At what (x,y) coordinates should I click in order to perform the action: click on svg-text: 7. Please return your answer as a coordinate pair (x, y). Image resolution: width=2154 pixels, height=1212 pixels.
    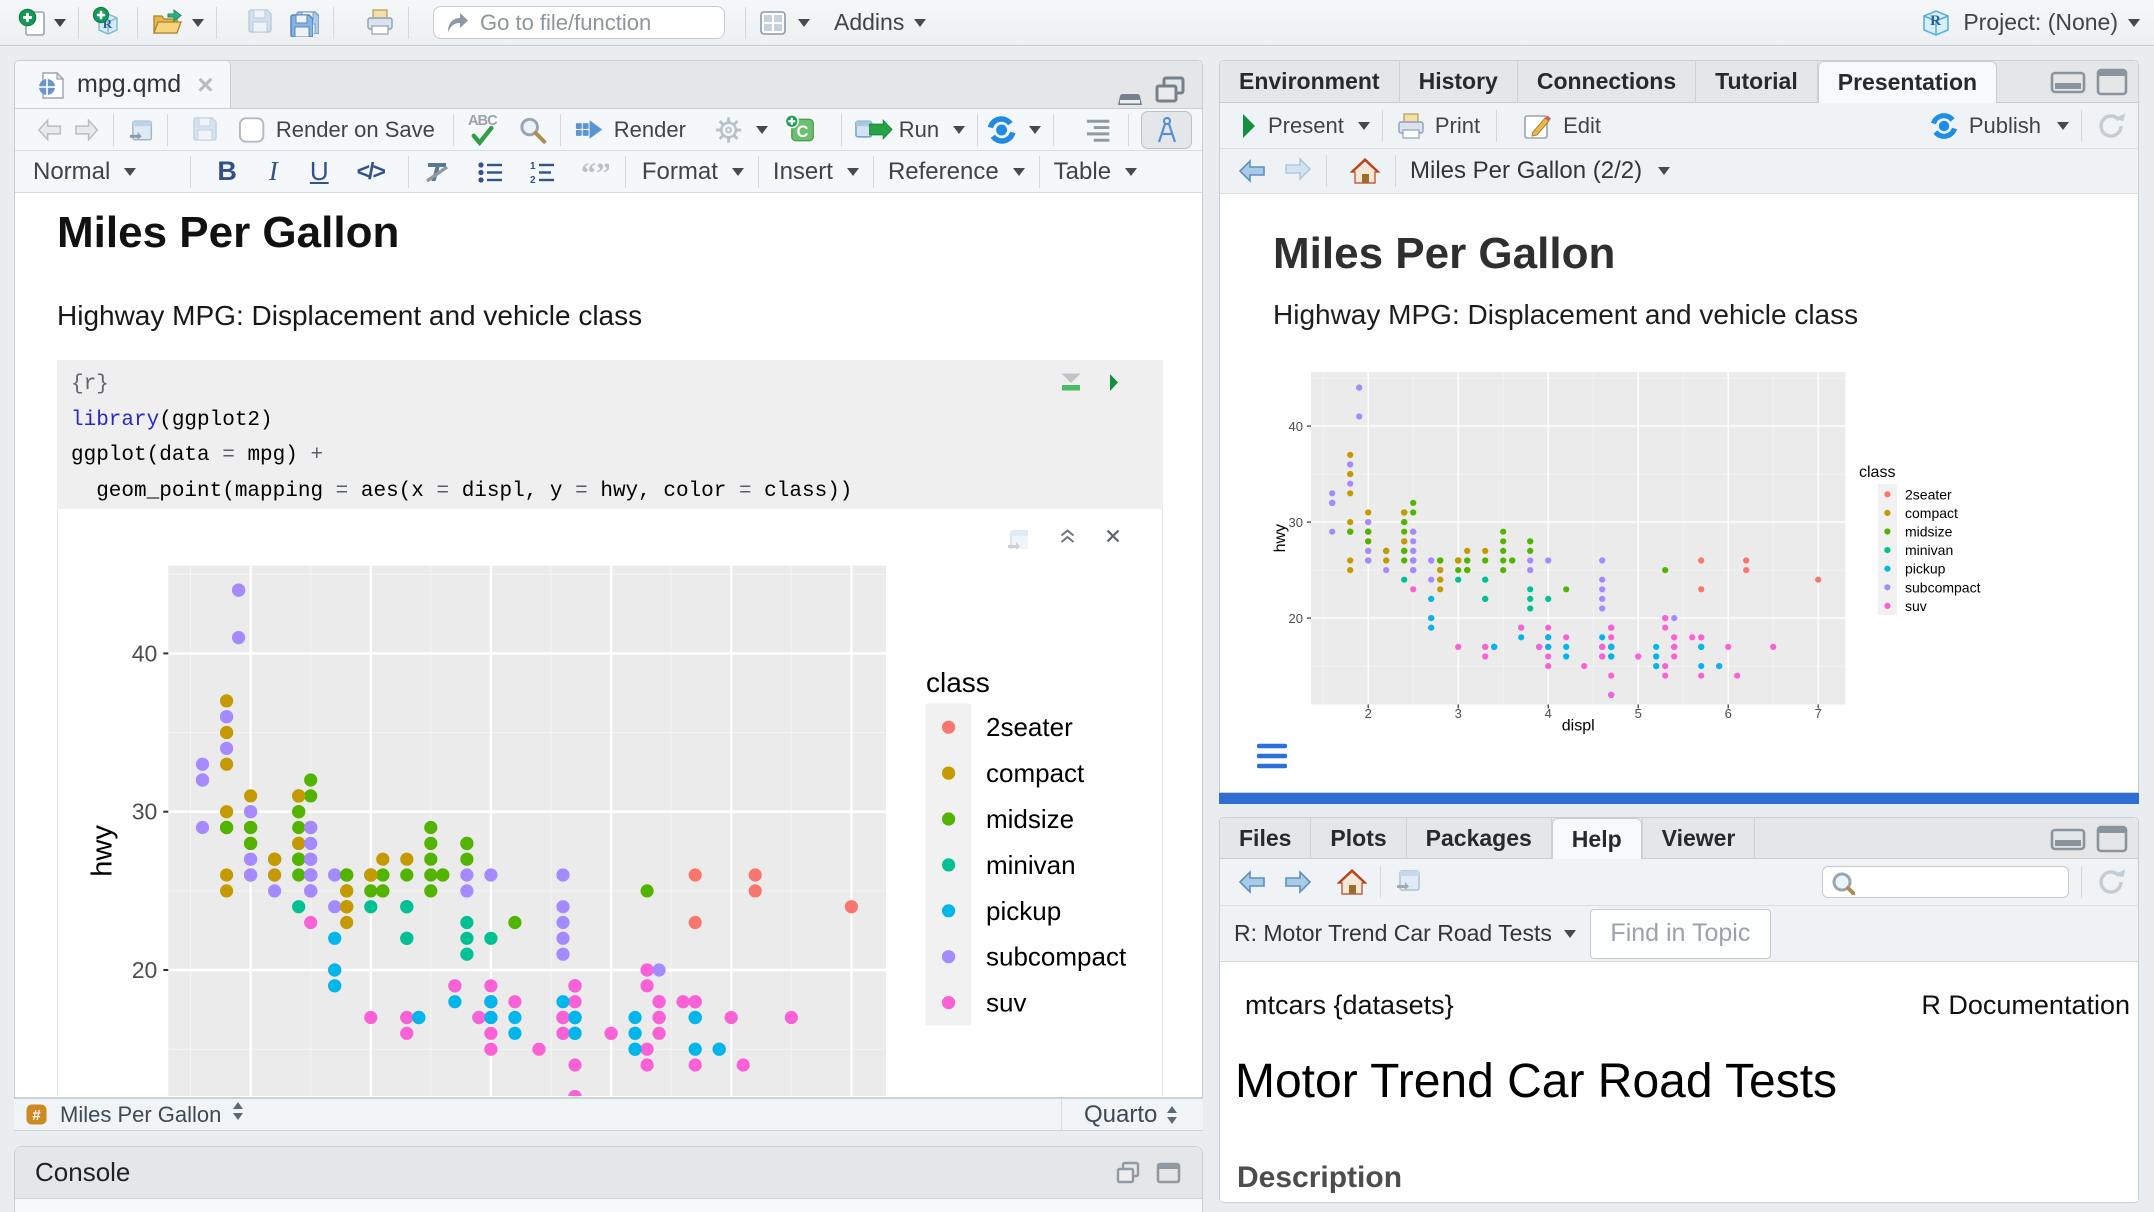
    Looking at the image, I should click on (1818, 713).